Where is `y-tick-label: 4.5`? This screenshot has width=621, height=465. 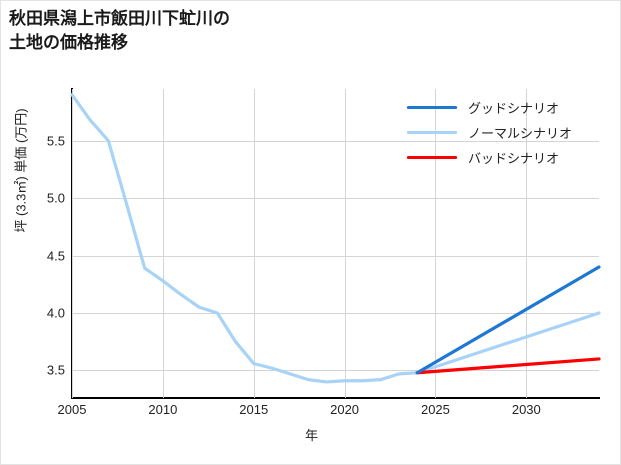 y-tick-label: 4.5 is located at coordinates (55, 256).